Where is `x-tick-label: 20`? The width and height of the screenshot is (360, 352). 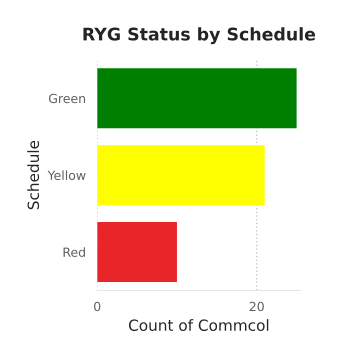
x-tick-label: 20 is located at coordinates (257, 307).